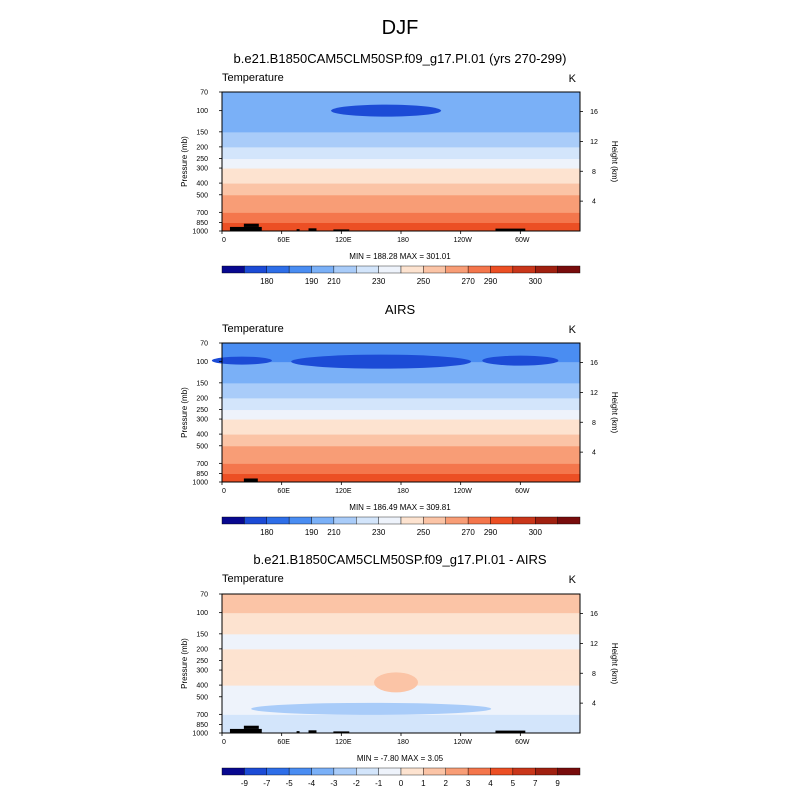 Image resolution: width=800 pixels, height=800 pixels. Describe the element at coordinates (357, 783) in the screenshot. I see `colorbar-label: -2` at that location.